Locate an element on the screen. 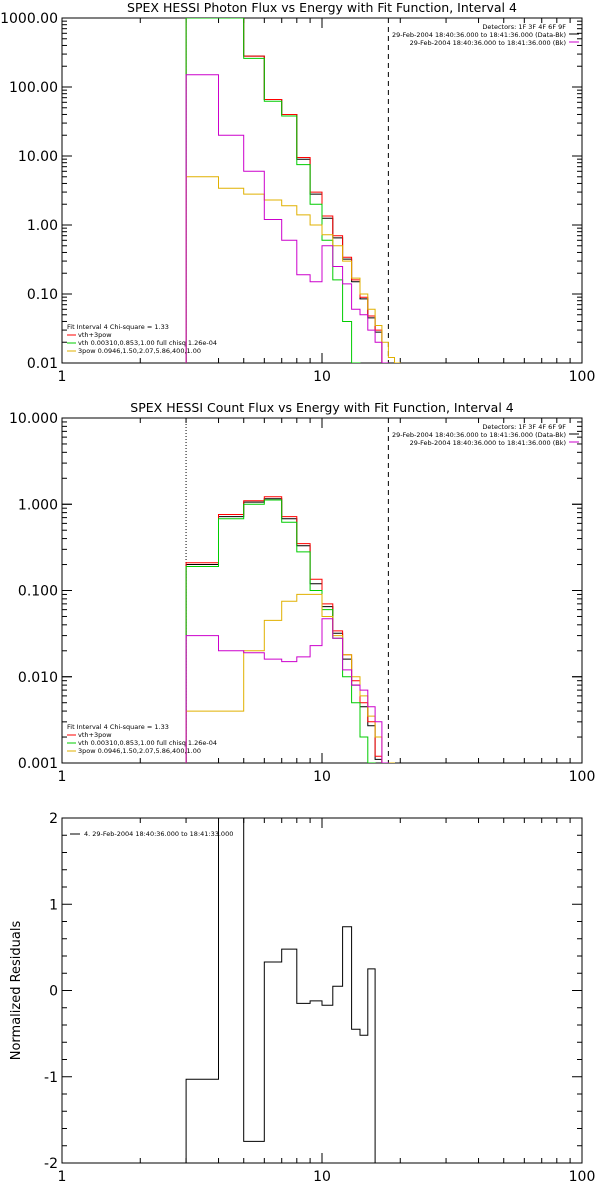 This screenshot has width=600, height=1200. y-tick-label: 0.001 is located at coordinates (38, 764).